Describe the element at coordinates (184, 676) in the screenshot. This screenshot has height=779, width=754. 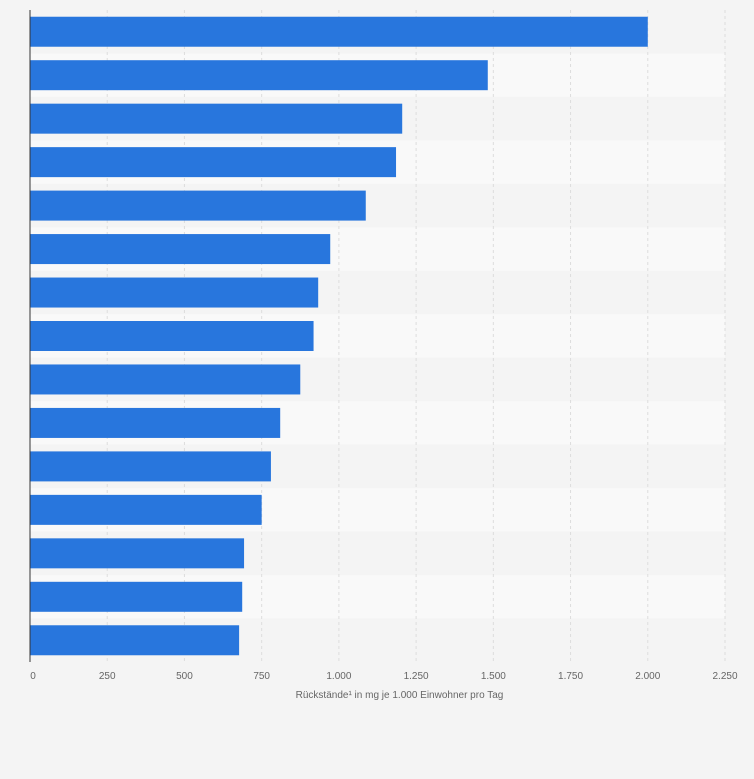
I see `x-tick-label: 500` at that location.